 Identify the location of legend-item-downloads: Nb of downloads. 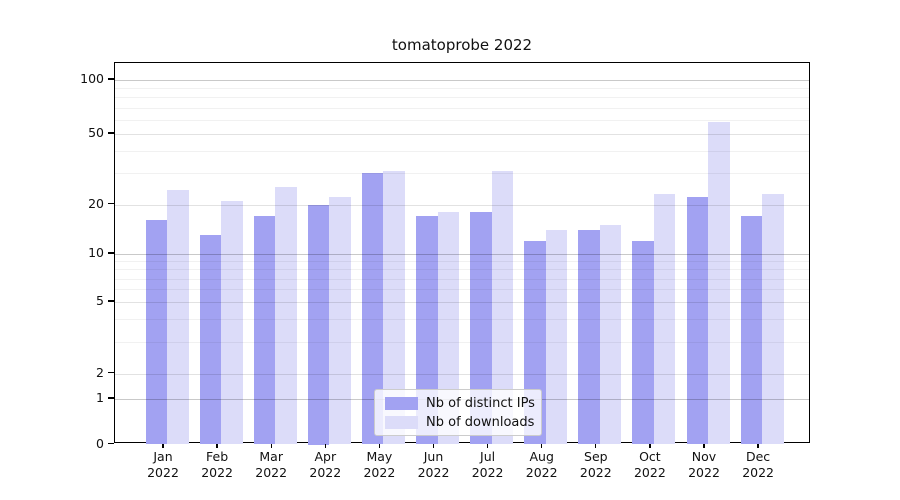
(463, 422).